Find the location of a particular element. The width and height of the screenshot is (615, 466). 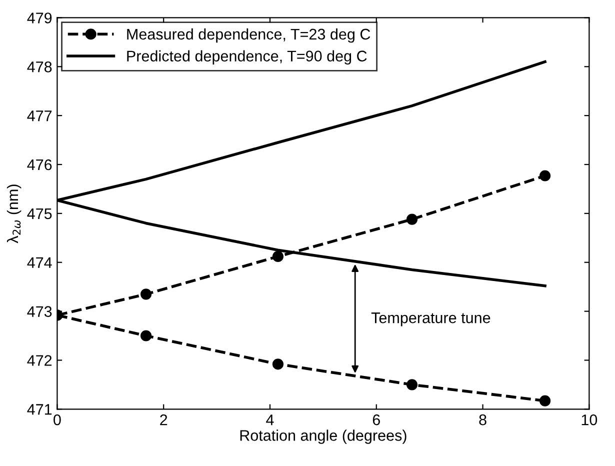

y-tick-label: 476 is located at coordinates (39, 164).